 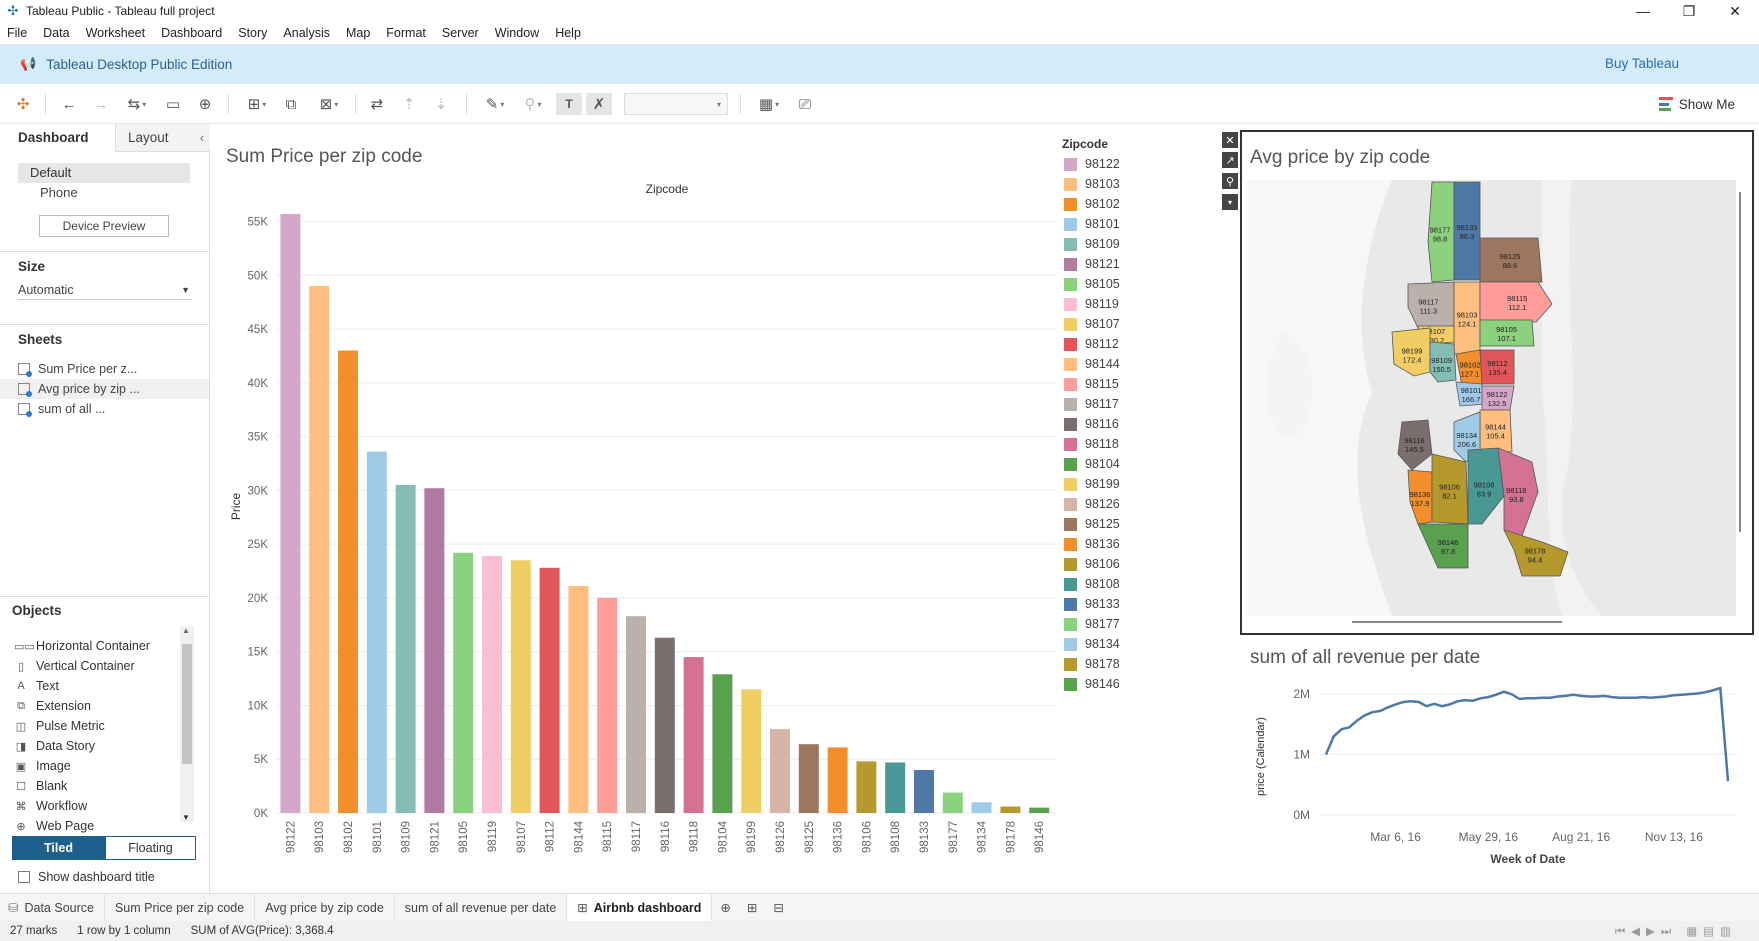 I want to click on device-default: Default, so click(x=104, y=173).